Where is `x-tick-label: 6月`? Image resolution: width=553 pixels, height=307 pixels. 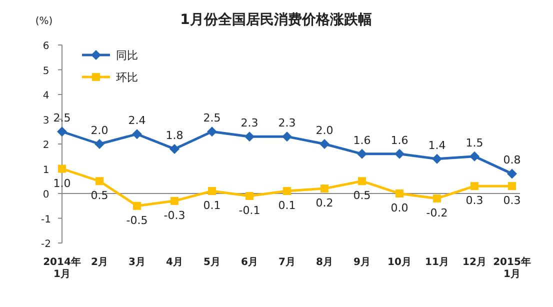 x-tick-label: 6月 is located at coordinates (249, 263).